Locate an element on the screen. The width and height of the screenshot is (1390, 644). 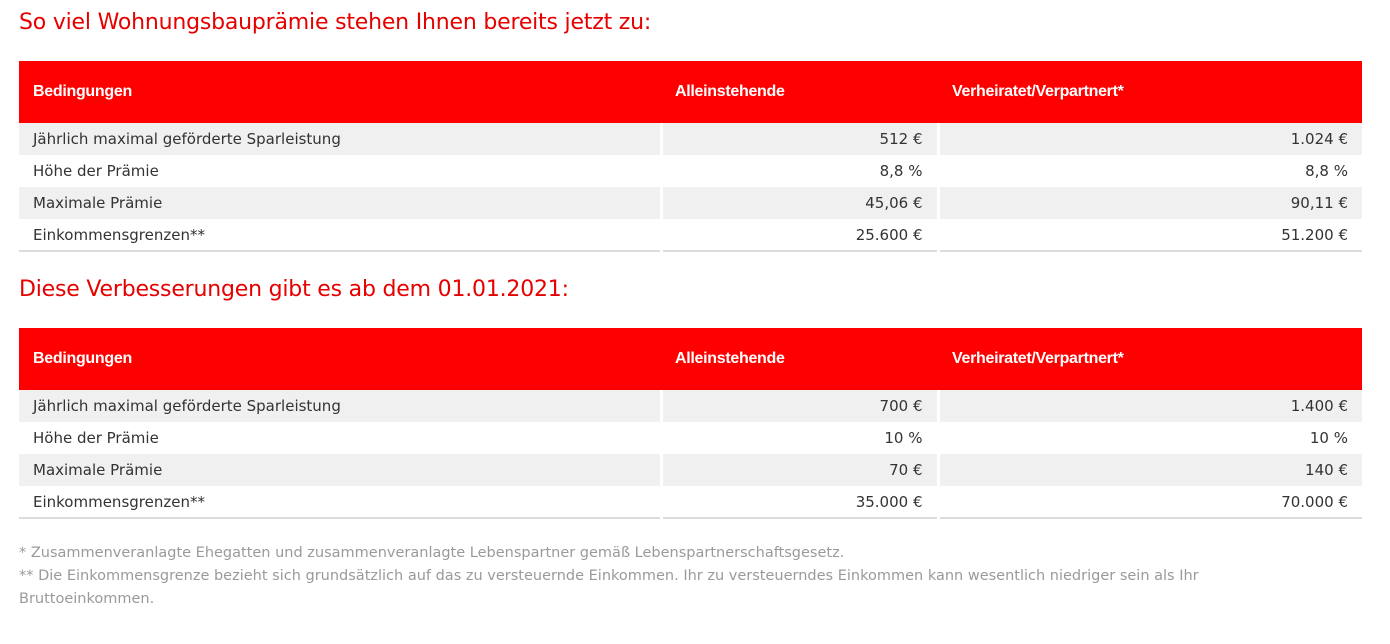
value-single: 700 € is located at coordinates (798, 406).